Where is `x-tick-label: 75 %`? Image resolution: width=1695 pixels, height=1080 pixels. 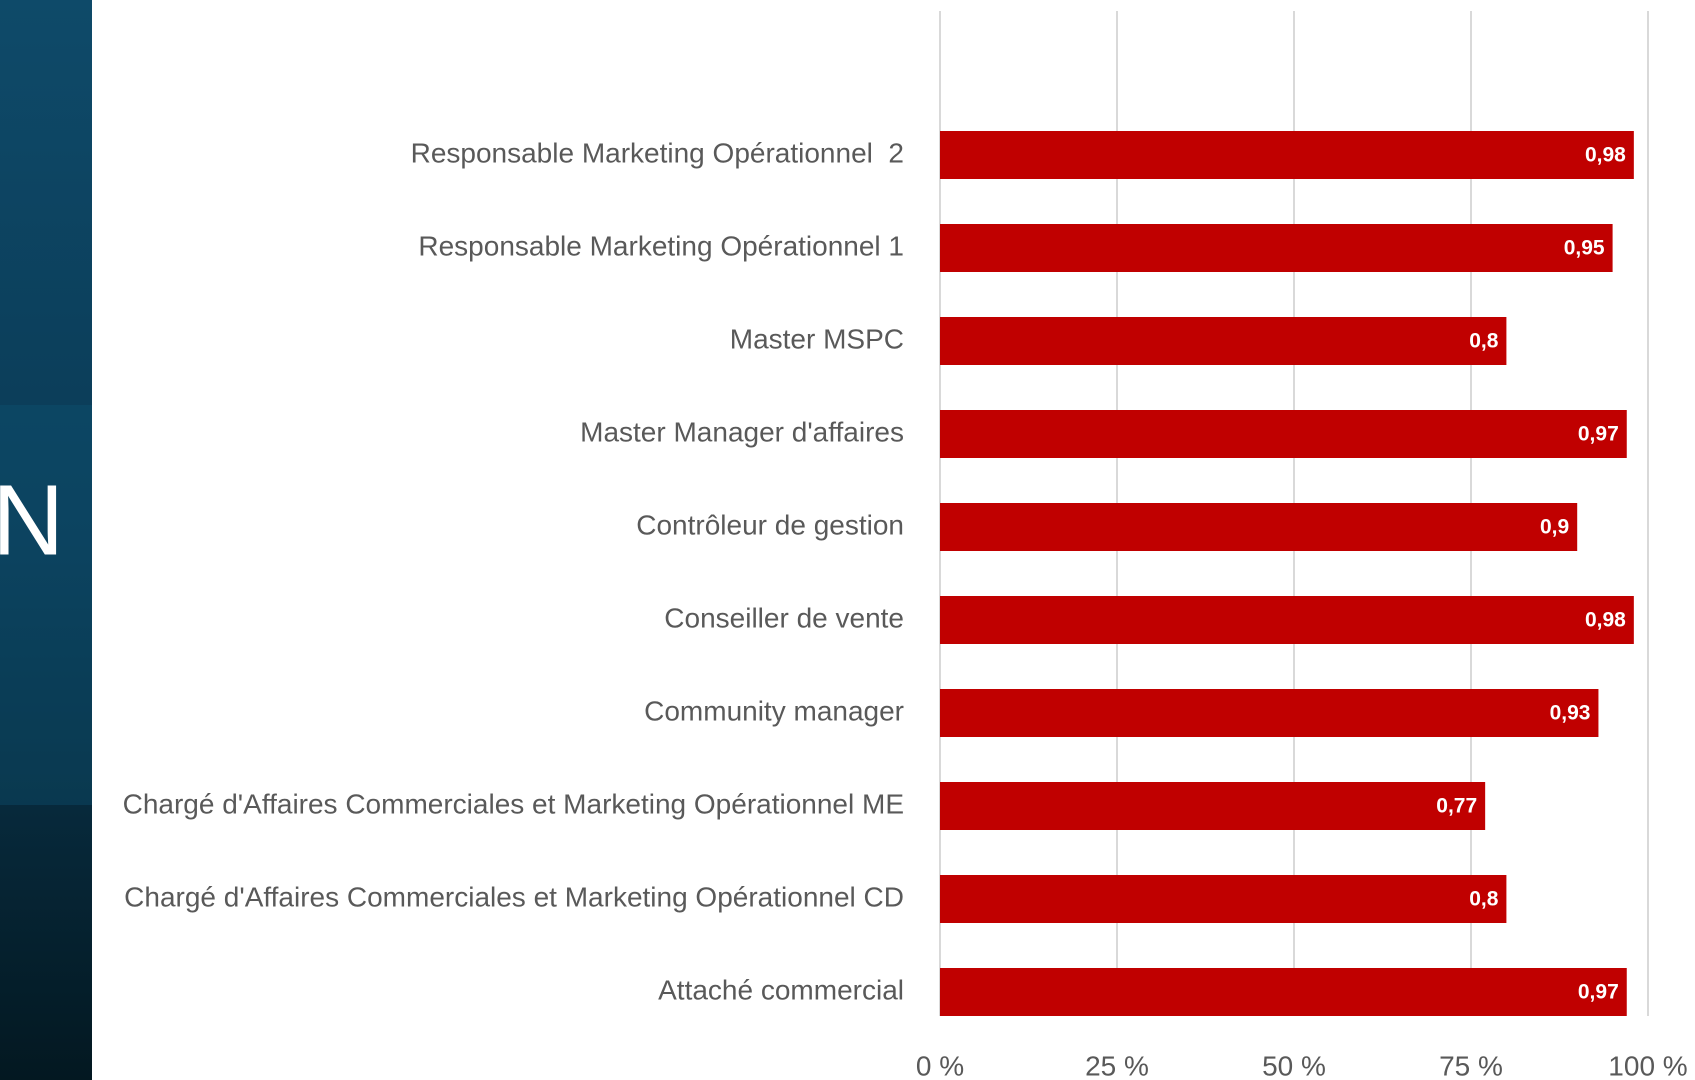 x-tick-label: 75 % is located at coordinates (1471, 1065).